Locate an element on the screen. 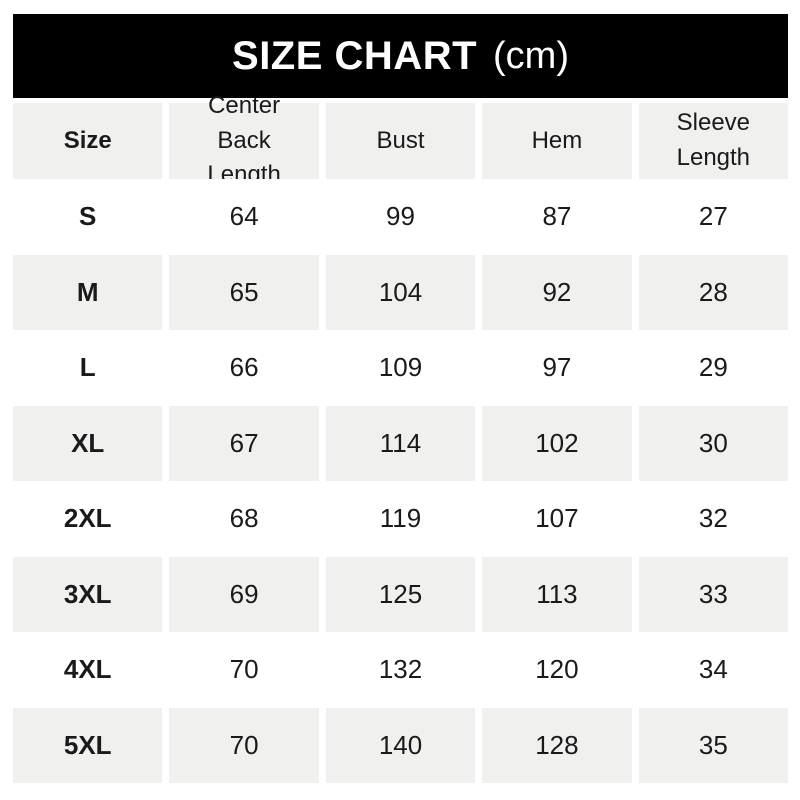  hem-cell: 92 is located at coordinates (557, 292).